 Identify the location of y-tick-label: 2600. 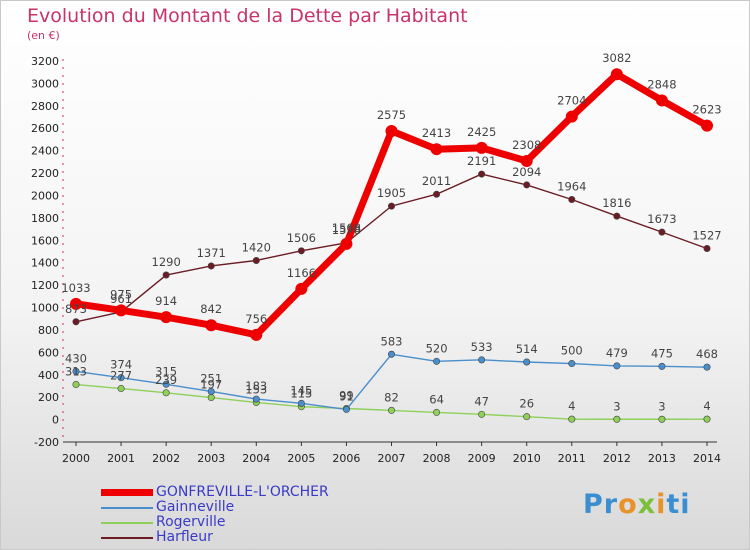
(45, 128).